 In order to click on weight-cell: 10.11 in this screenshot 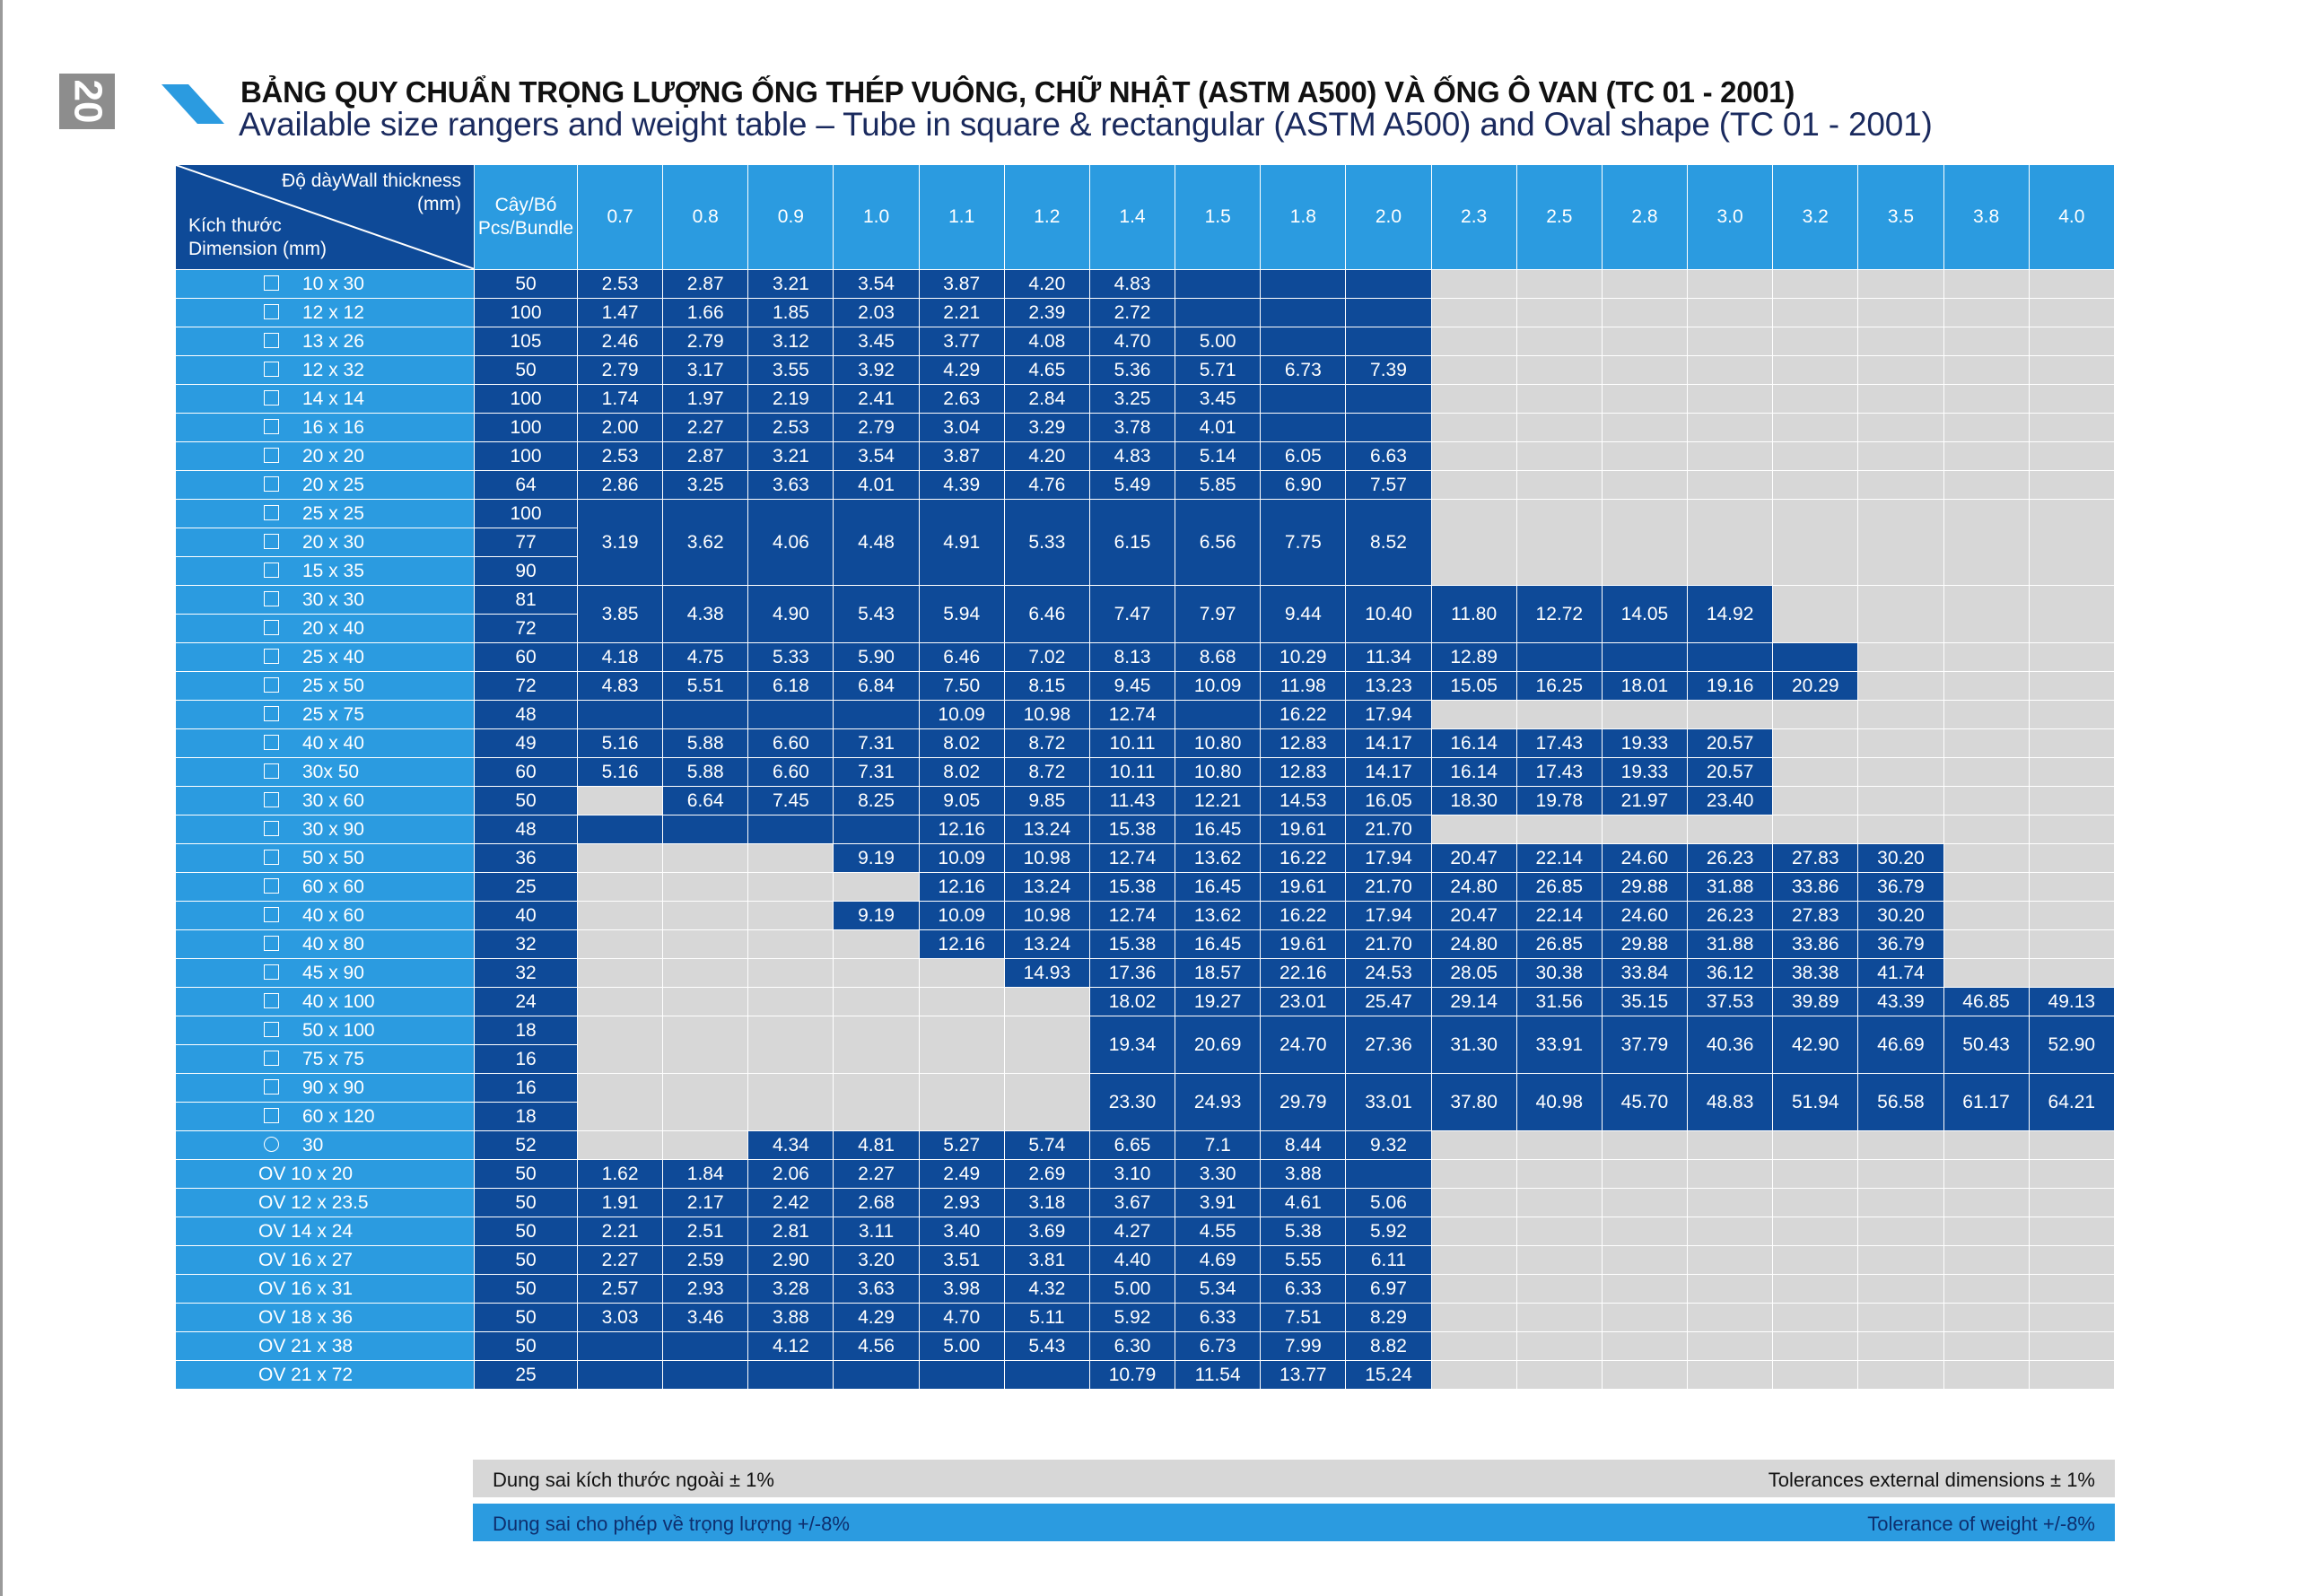, I will do `click(1132, 772)`.